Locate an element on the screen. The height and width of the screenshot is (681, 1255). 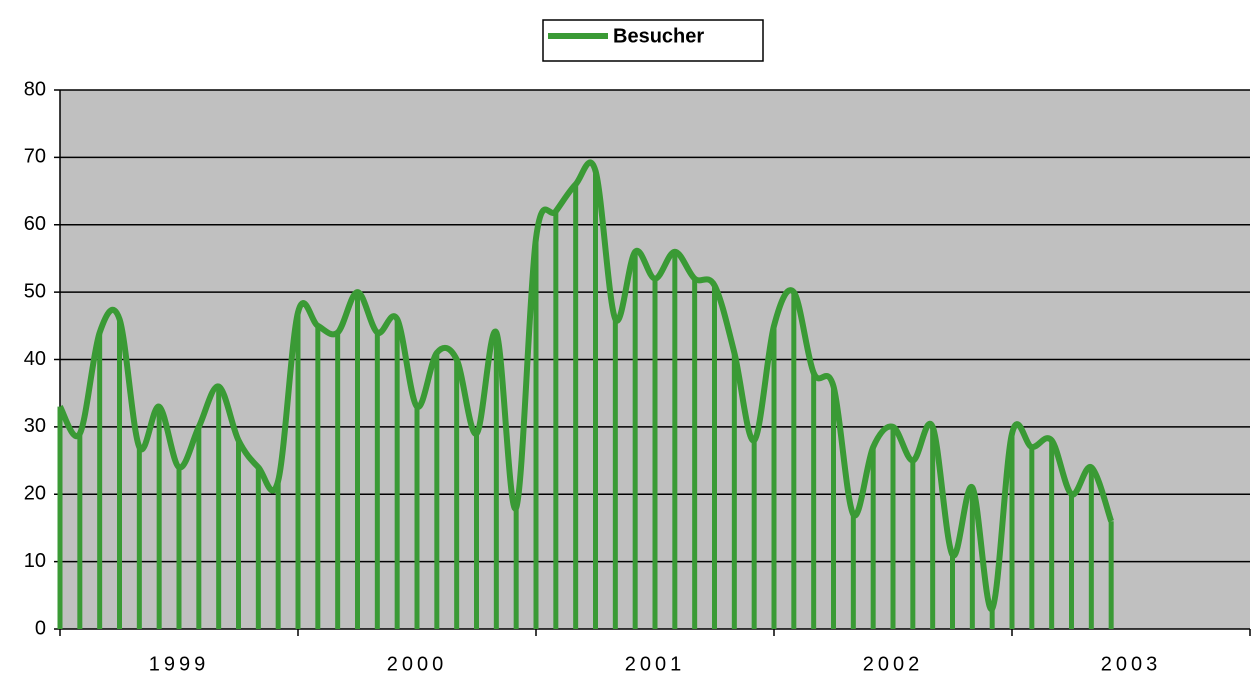
y-tick-label: 60 is located at coordinates (35, 224).